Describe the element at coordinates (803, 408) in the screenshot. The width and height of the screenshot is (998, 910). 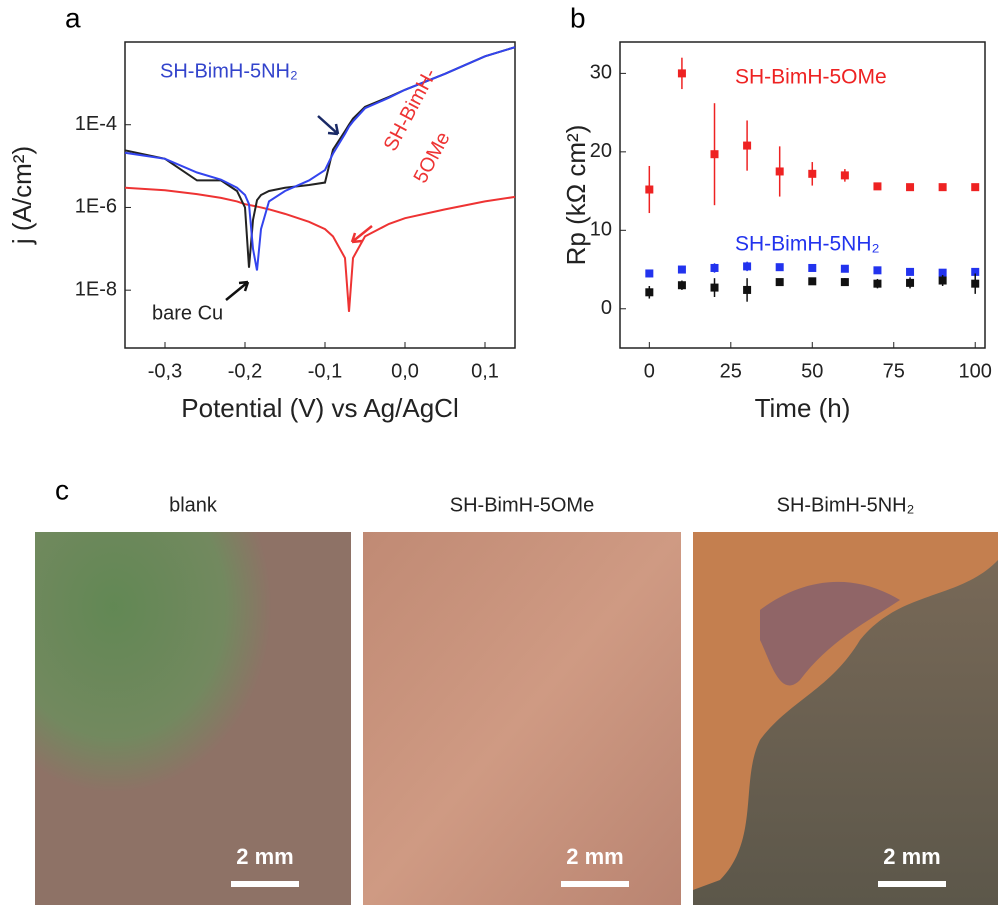
I see `x-axis-label: Time (h)` at that location.